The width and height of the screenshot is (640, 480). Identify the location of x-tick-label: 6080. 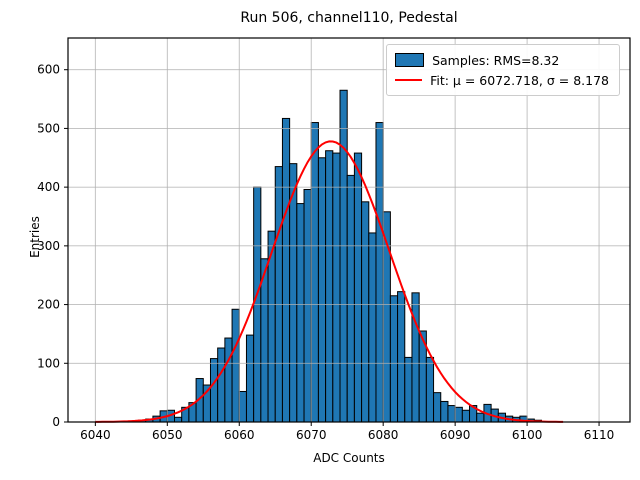
(383, 435).